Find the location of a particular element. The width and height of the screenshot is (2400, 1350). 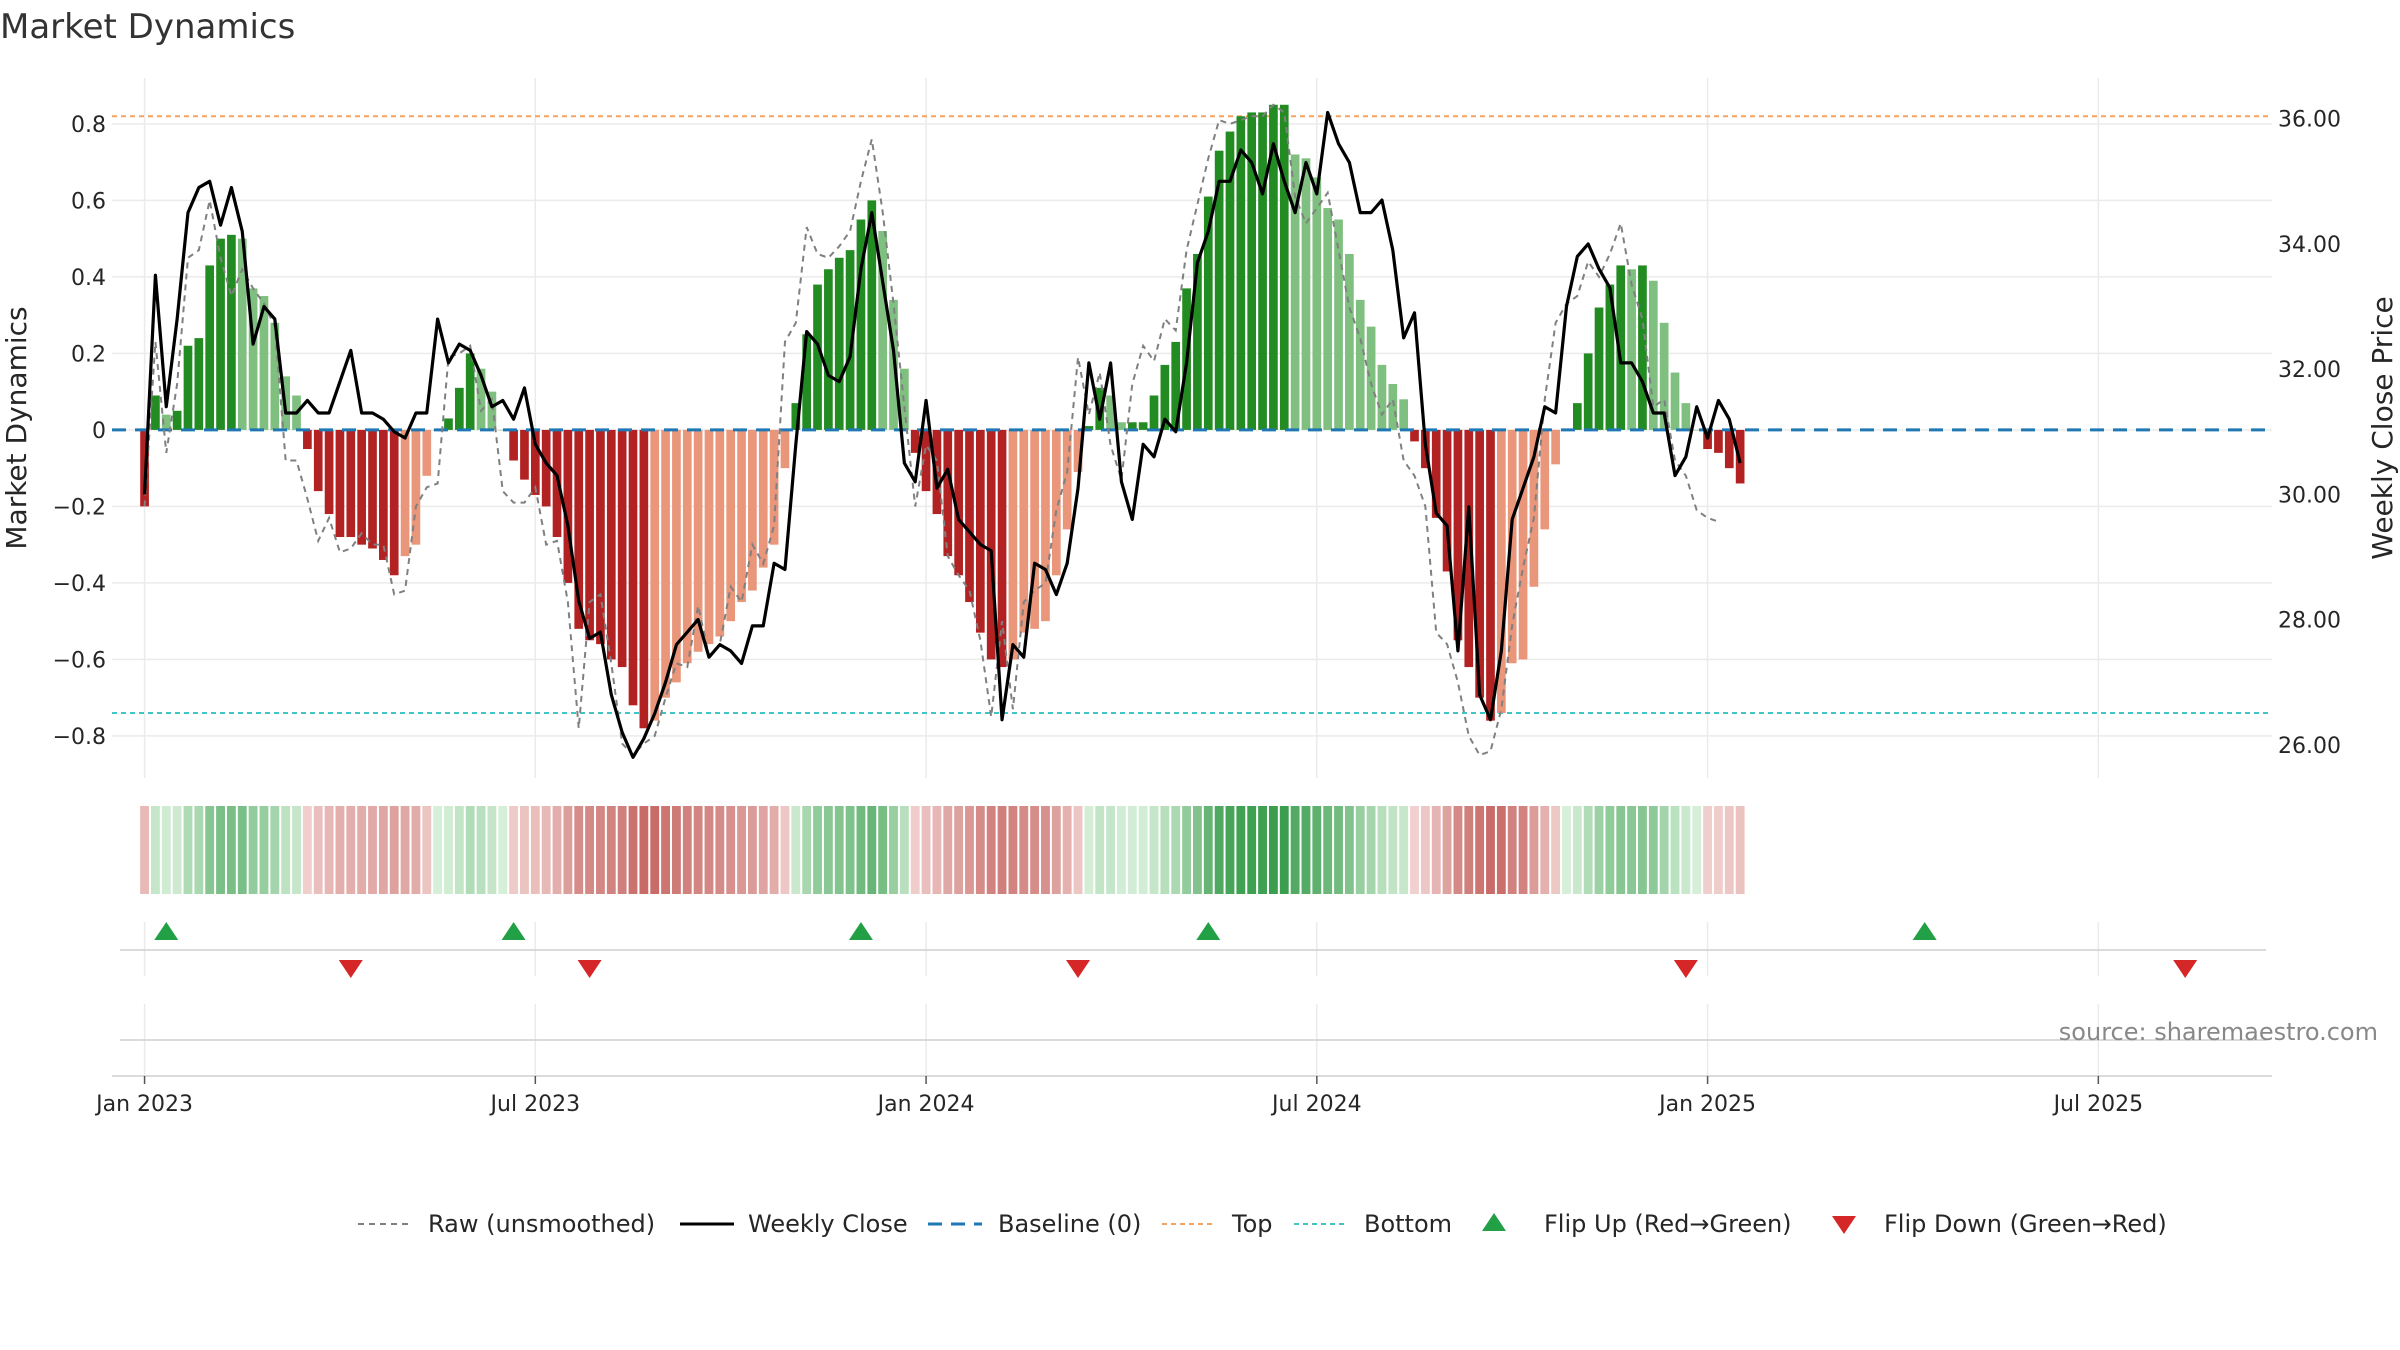

x-tick-label: Jul 2024 is located at coordinates (1316, 1104).